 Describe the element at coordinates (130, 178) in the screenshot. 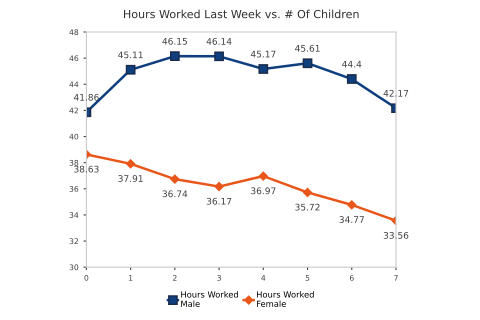

I see `data-label: 37.91` at that location.